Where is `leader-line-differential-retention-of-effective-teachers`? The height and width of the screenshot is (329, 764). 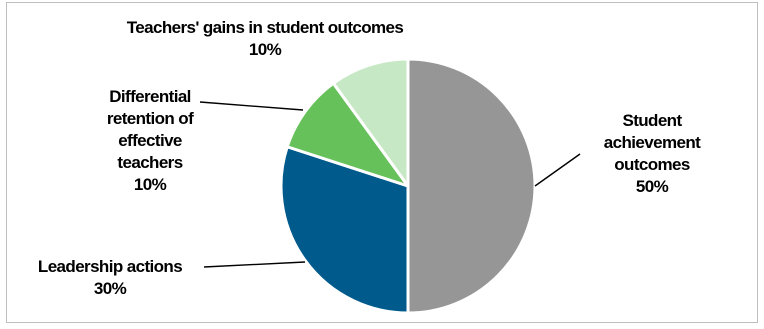
leader-line-differential-retention-of-effective-teachers is located at coordinates (251, 106).